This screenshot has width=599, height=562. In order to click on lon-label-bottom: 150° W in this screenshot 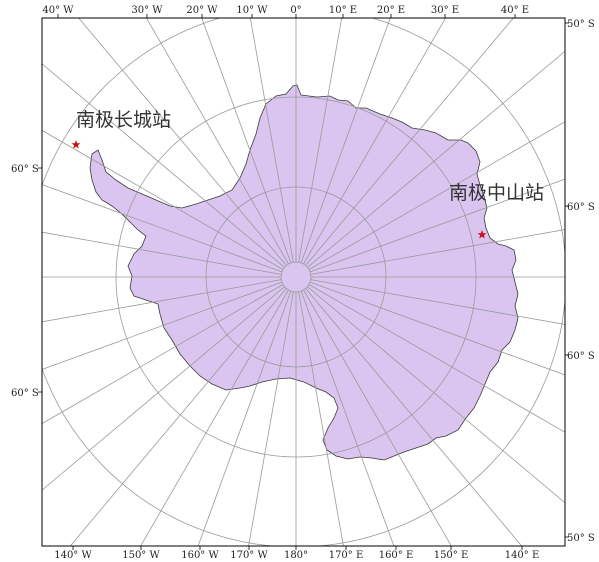, I will do `click(141, 555)`.